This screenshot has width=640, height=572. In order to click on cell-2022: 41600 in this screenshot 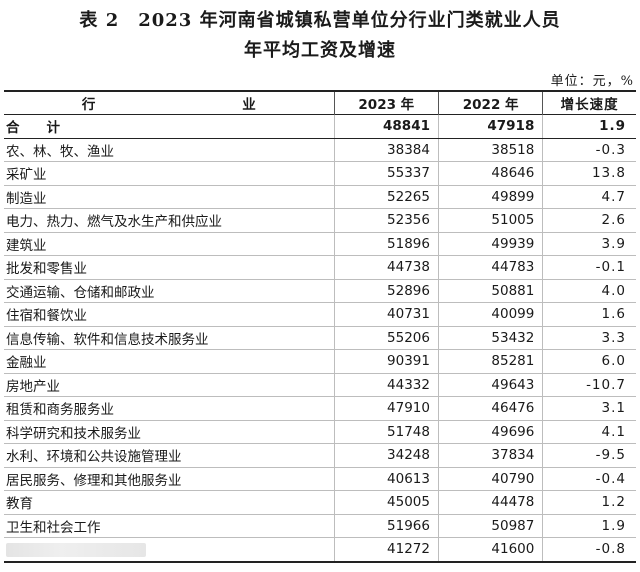, I will do `click(490, 550)`.